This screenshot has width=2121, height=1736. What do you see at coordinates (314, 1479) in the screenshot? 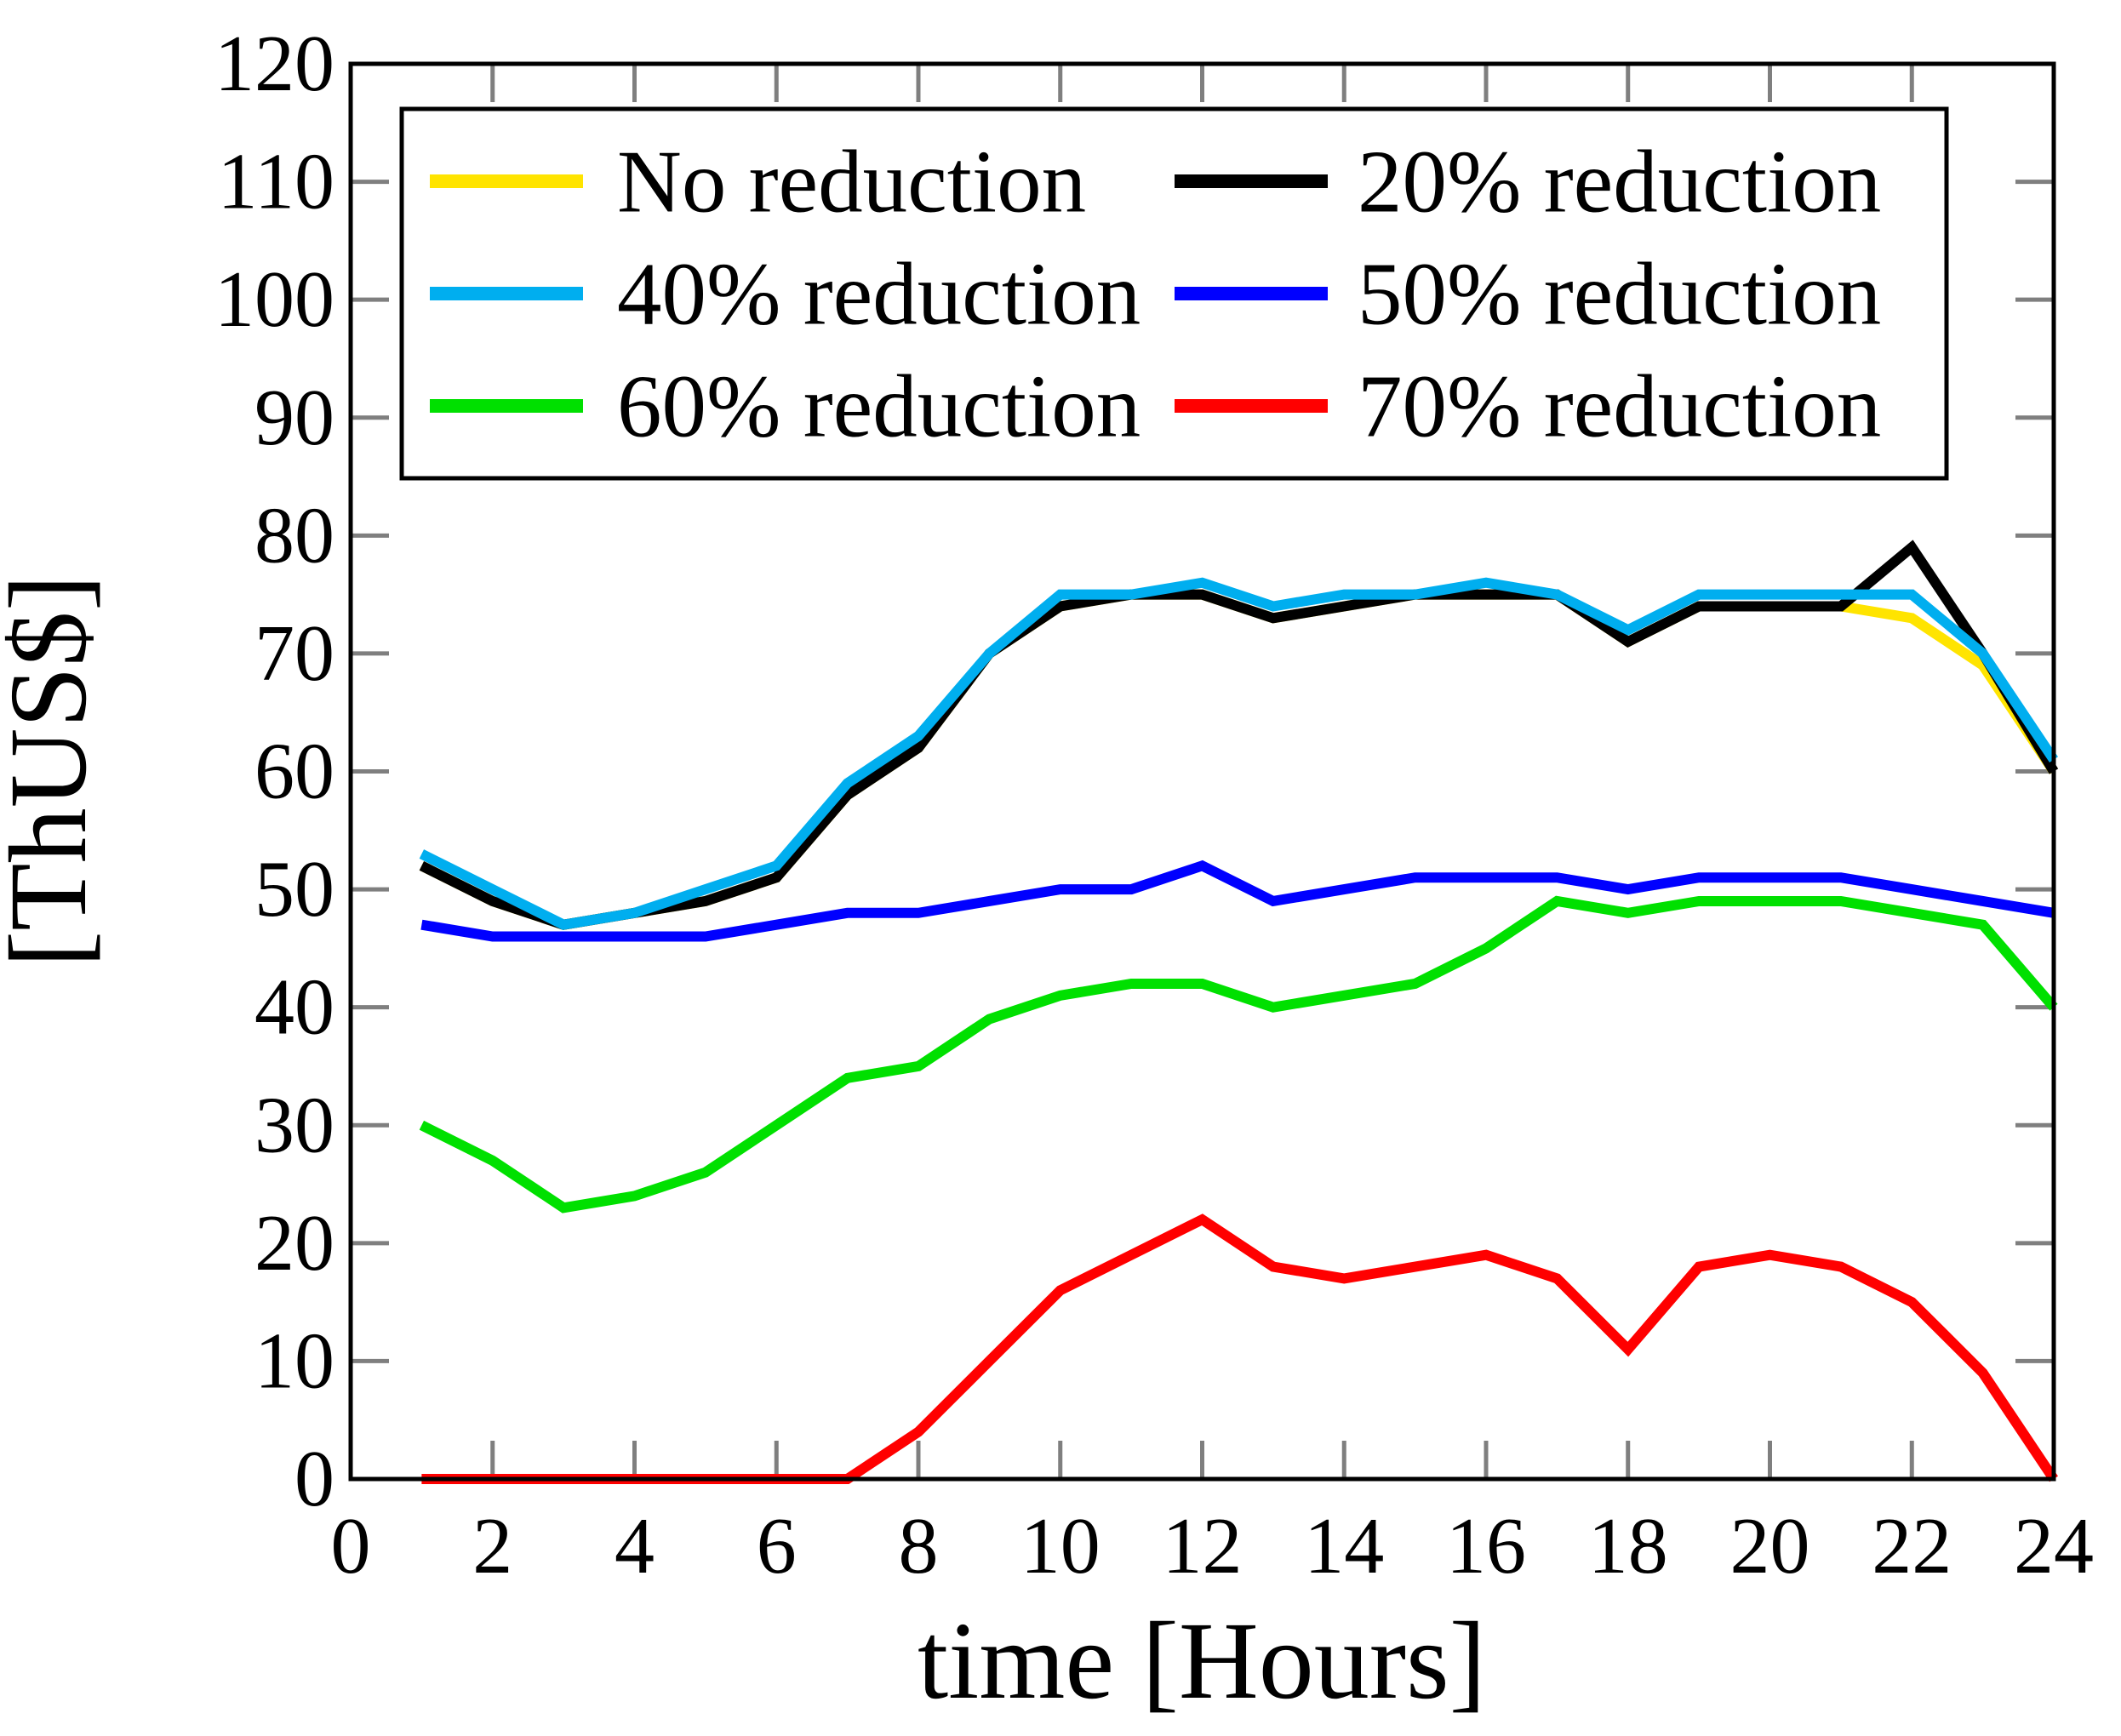
I see `y-tick-label: 0` at bounding box center [314, 1479].